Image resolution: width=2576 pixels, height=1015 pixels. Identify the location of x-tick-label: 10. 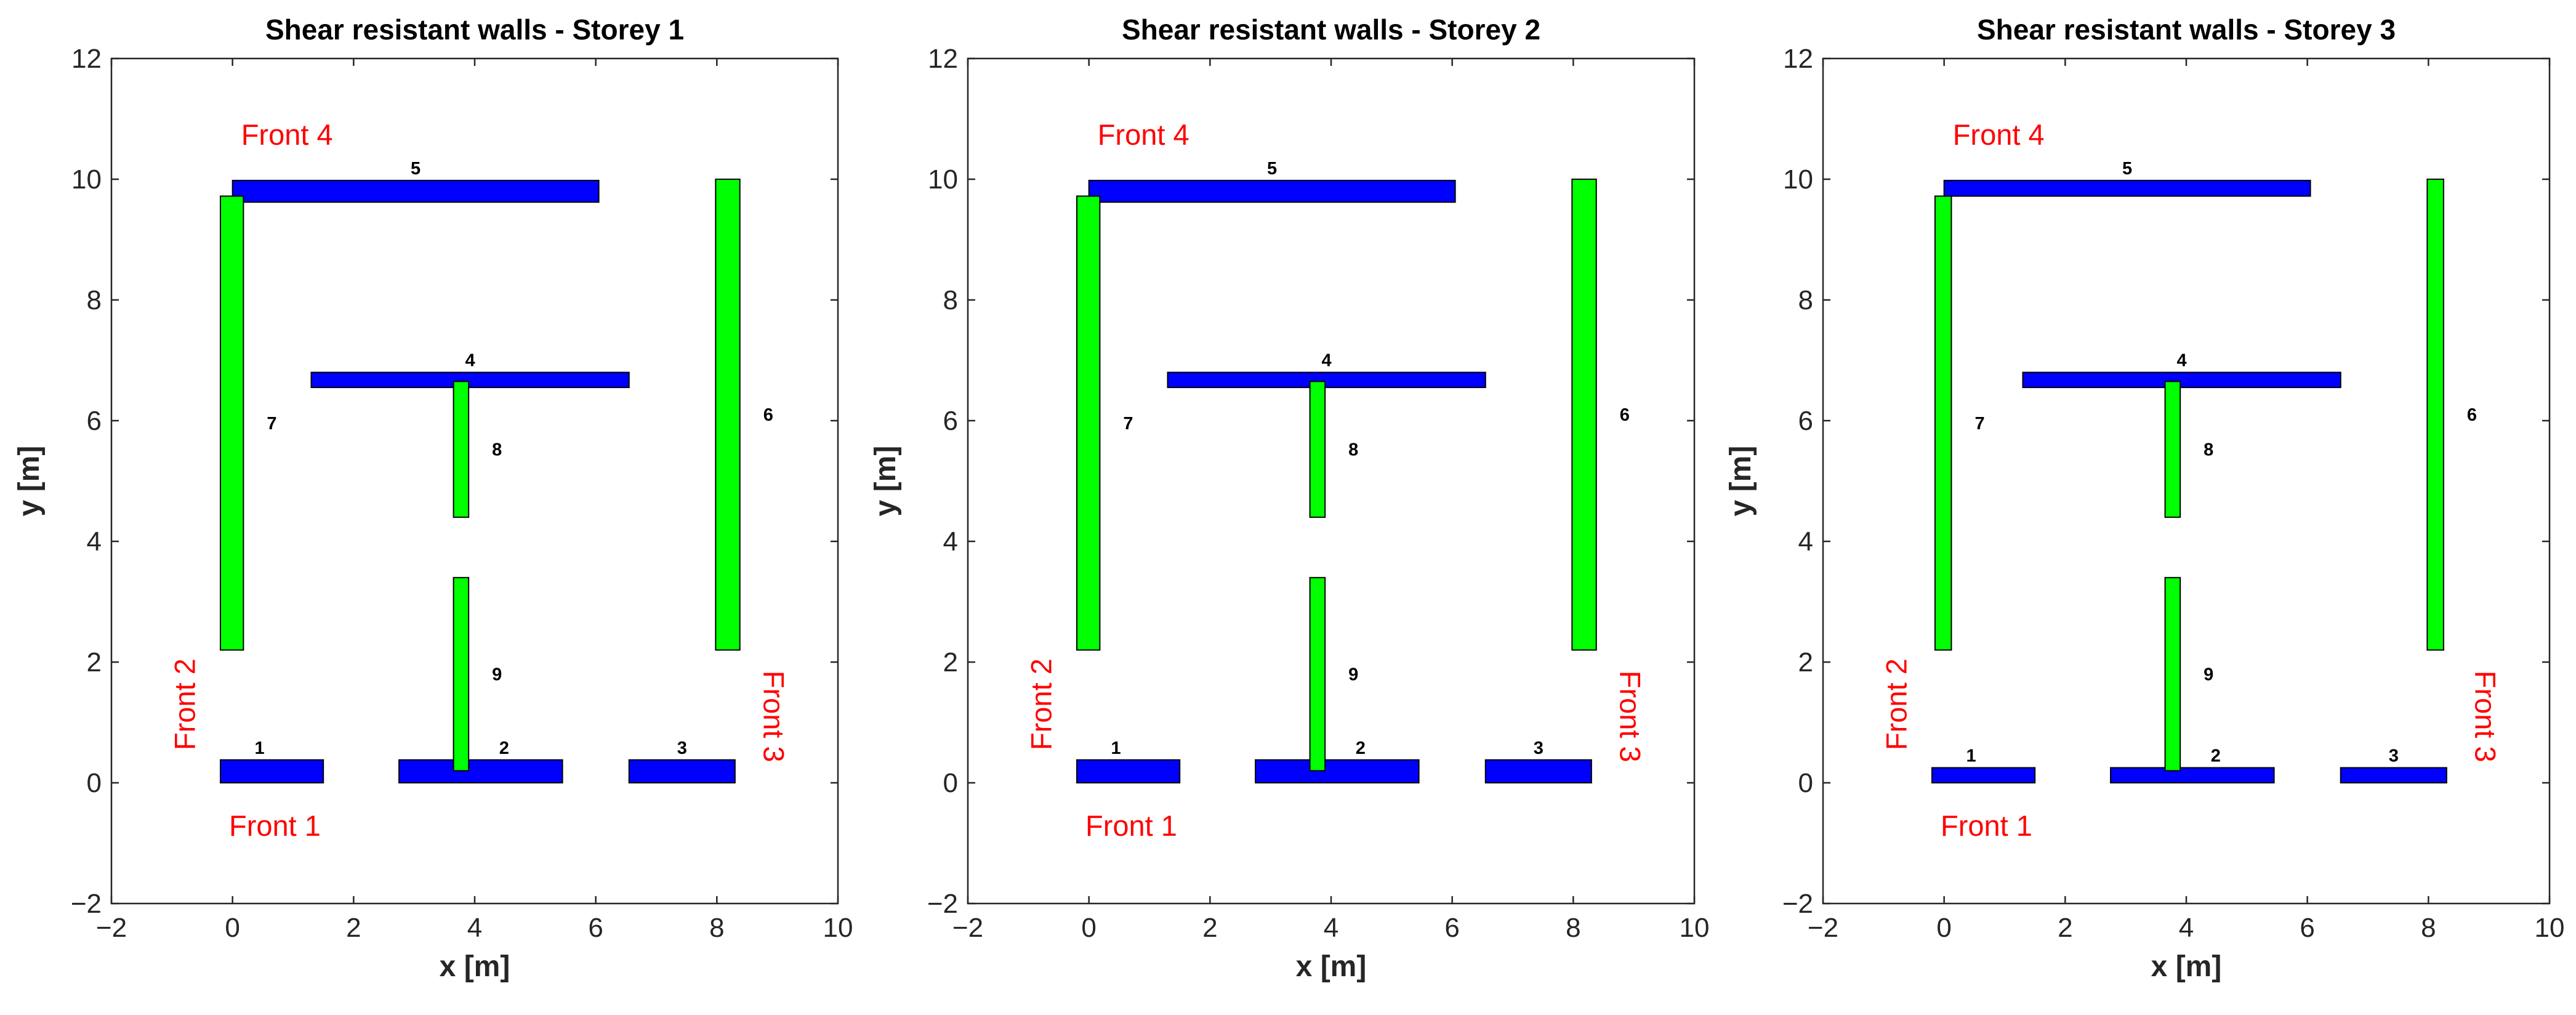
(2550, 928).